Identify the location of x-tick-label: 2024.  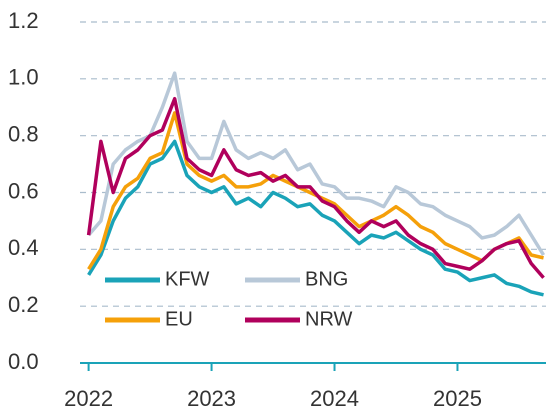
(334, 398).